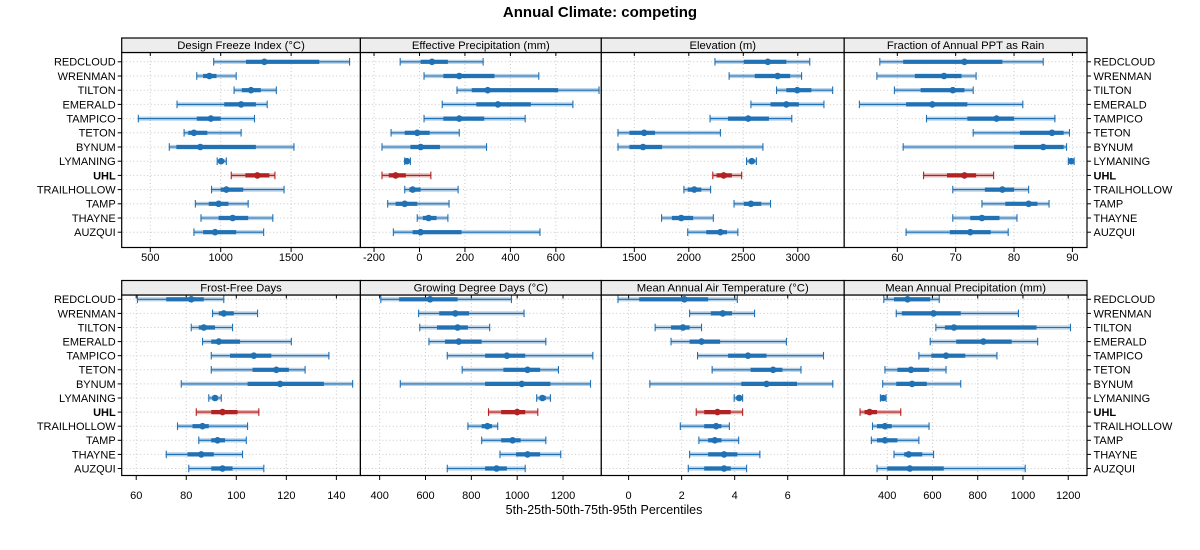 This screenshot has height=550, width=1200. Describe the element at coordinates (97, 91) in the screenshot. I see `station-label-left-tilton: TILTON` at that location.